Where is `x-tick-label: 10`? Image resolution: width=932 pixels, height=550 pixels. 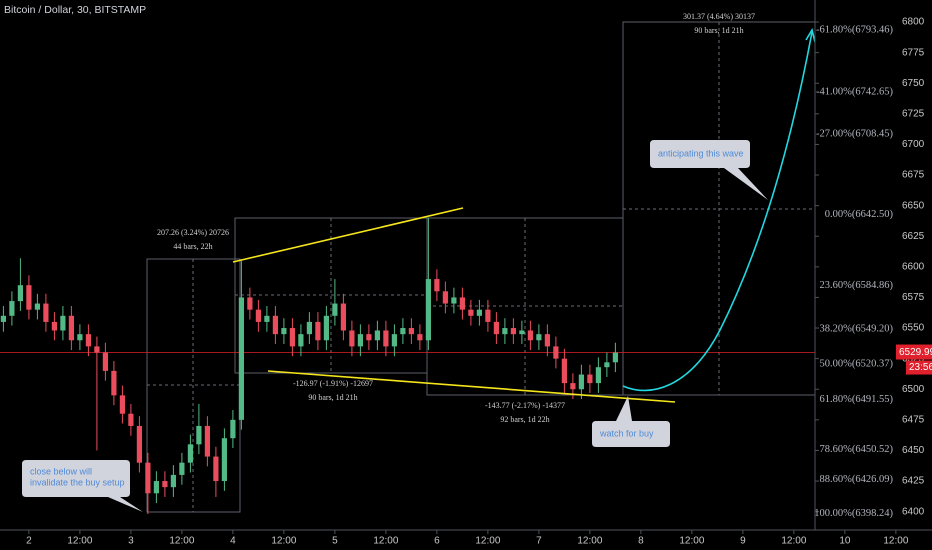 x-tick-label: 10 is located at coordinates (845, 541).